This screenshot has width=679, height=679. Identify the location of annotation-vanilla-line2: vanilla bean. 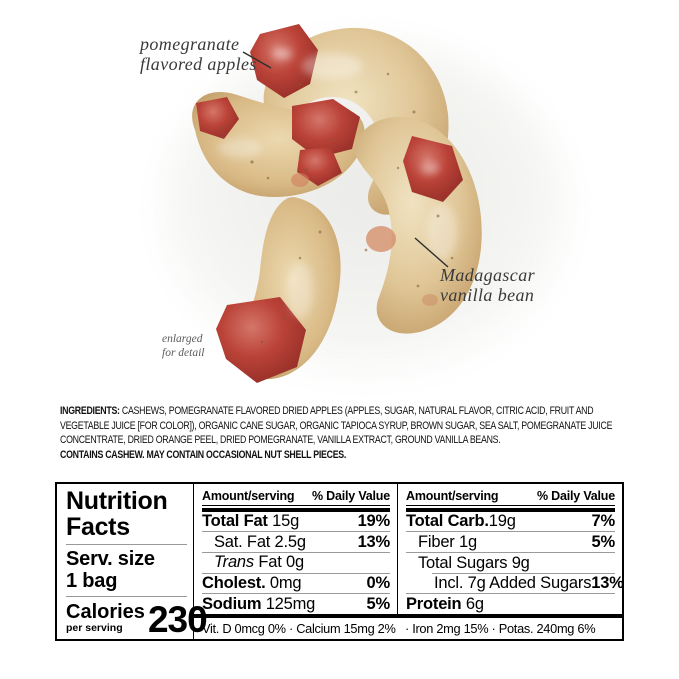
(487, 295).